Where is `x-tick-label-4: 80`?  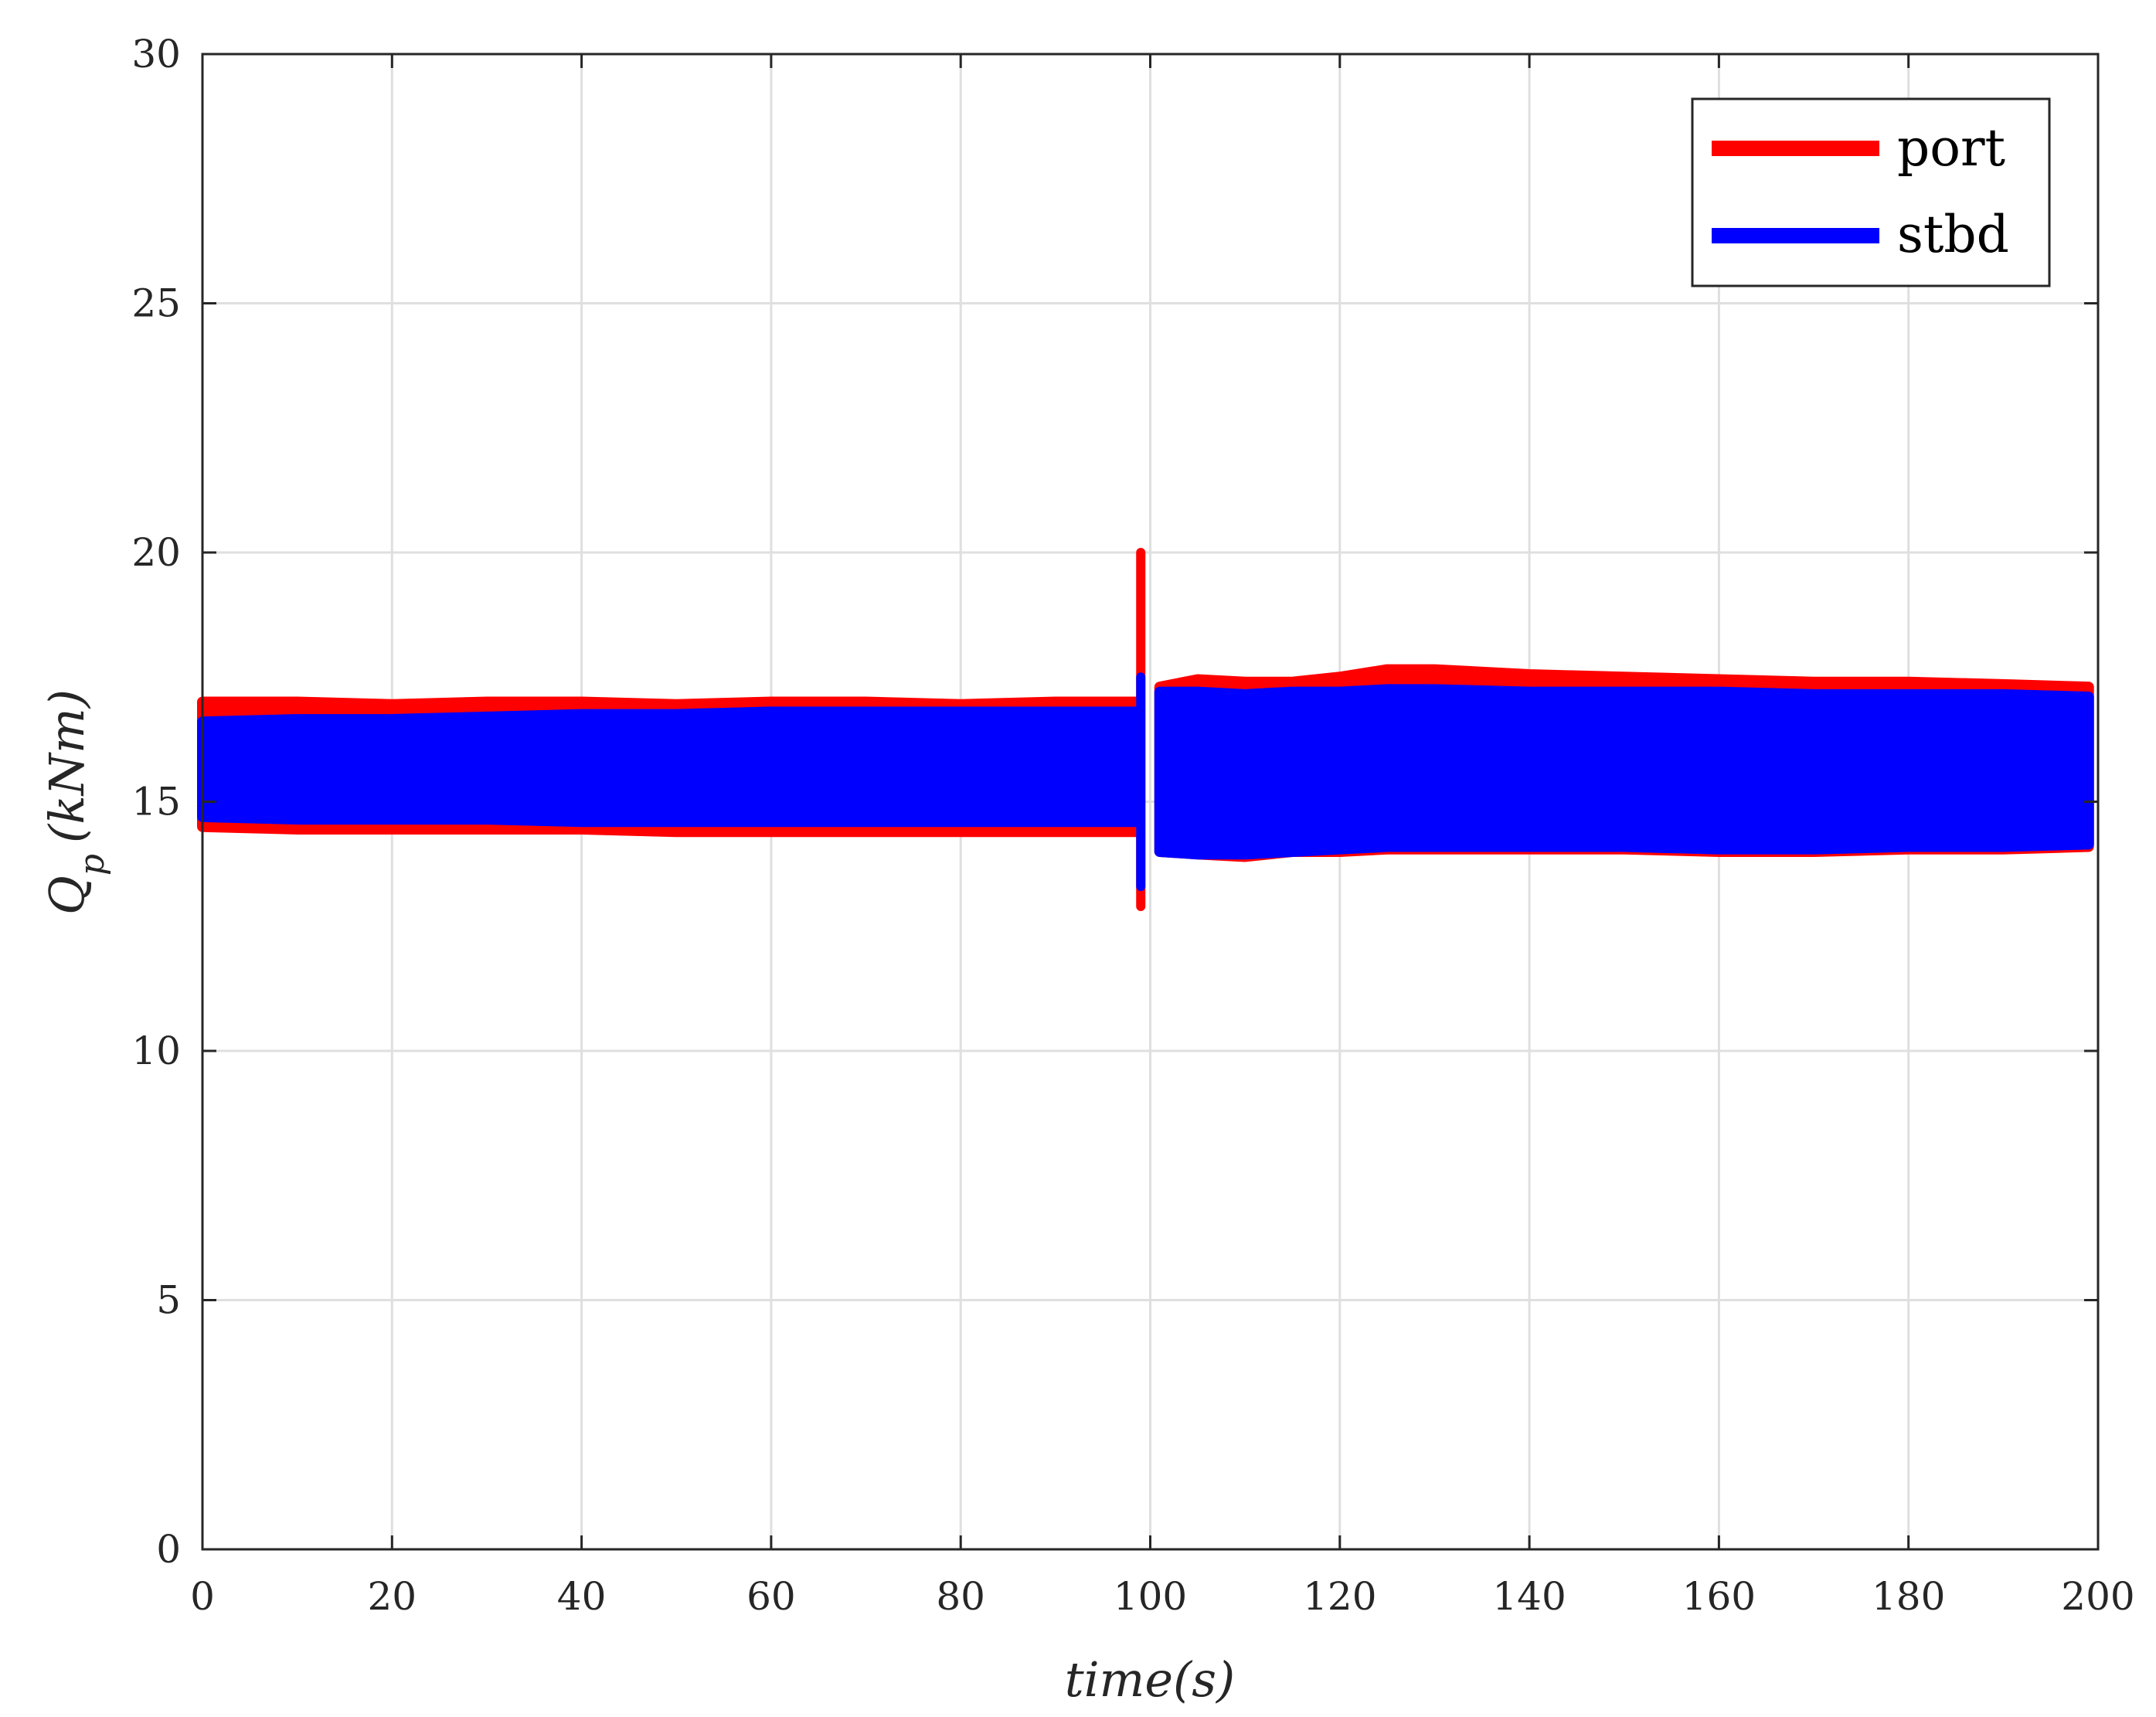
x-tick-label-4: 80 is located at coordinates (960, 1596).